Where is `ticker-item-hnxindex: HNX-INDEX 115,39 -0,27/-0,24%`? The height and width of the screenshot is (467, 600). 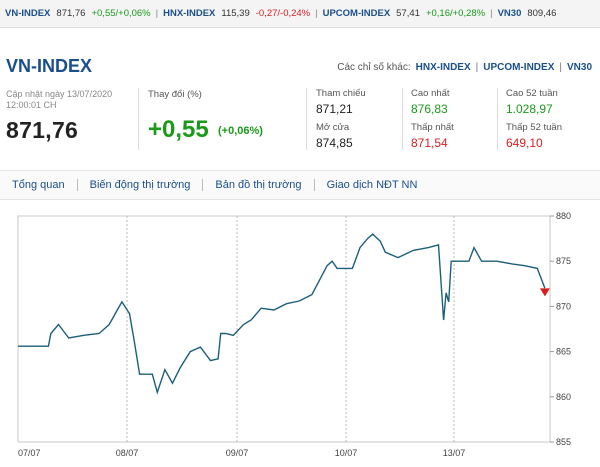 ticker-item-hnxindex: HNX-INDEX 115,39 -0,27/-0,24% is located at coordinates (236, 13).